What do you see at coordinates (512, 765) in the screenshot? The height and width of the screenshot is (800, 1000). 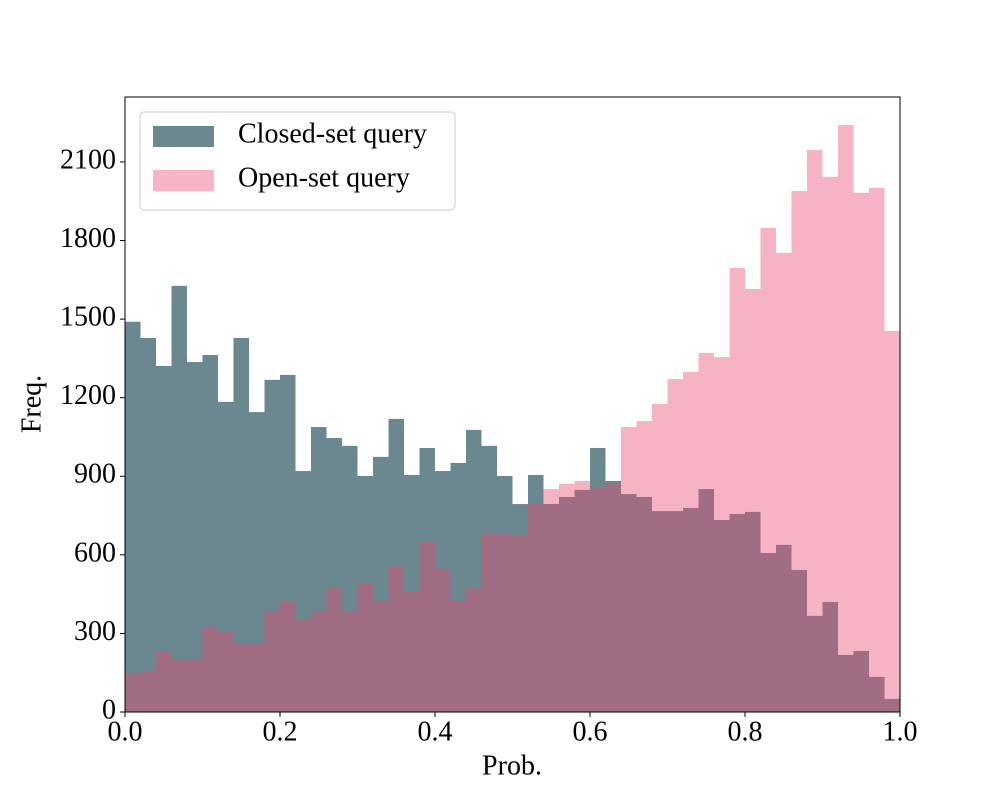 I see `x-axis-label: Prob.` at bounding box center [512, 765].